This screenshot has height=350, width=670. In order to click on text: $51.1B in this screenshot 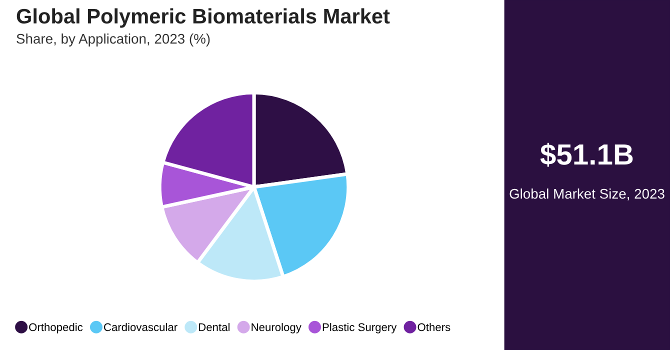, I will do `click(586, 154)`.